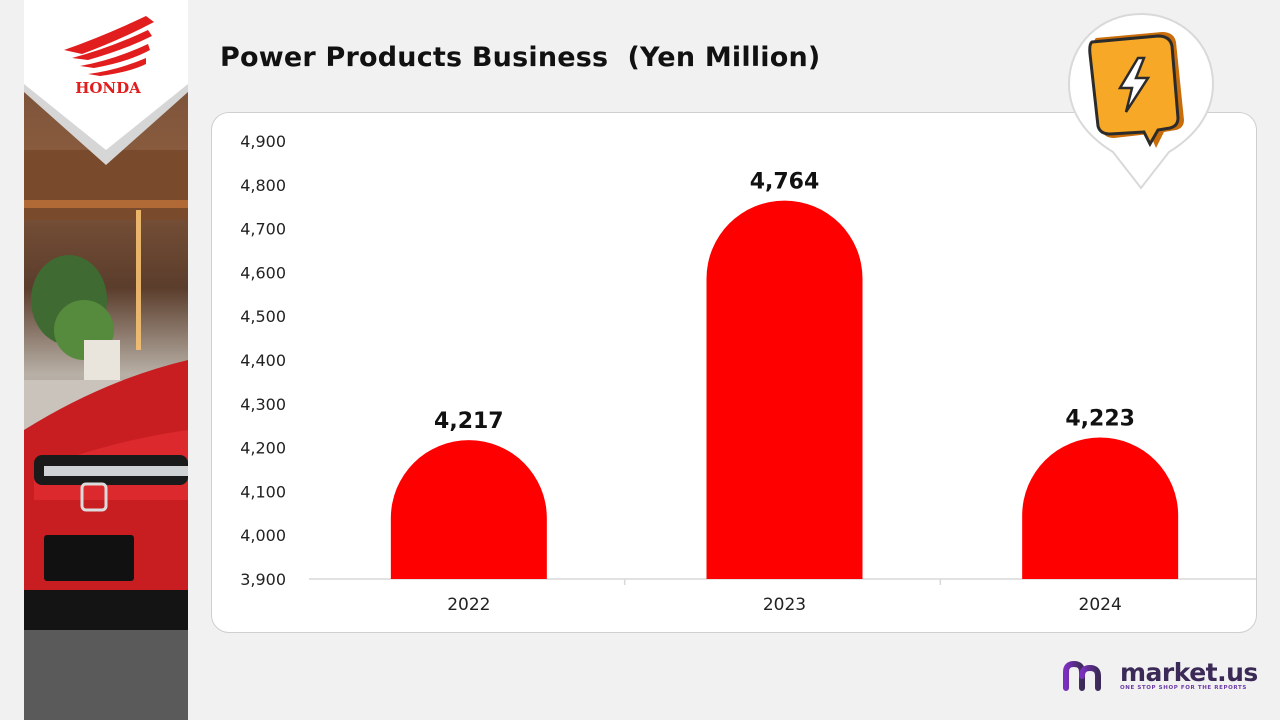 The height and width of the screenshot is (720, 1280). What do you see at coordinates (263, 141) in the screenshot?
I see `y-tick-label: 4,900` at bounding box center [263, 141].